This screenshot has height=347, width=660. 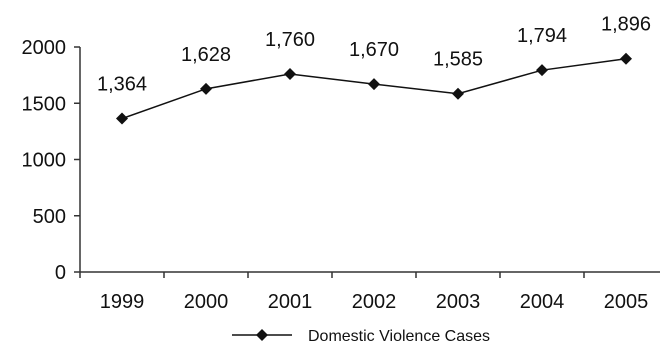 I want to click on x-tick-label: 2001, so click(x=290, y=302).